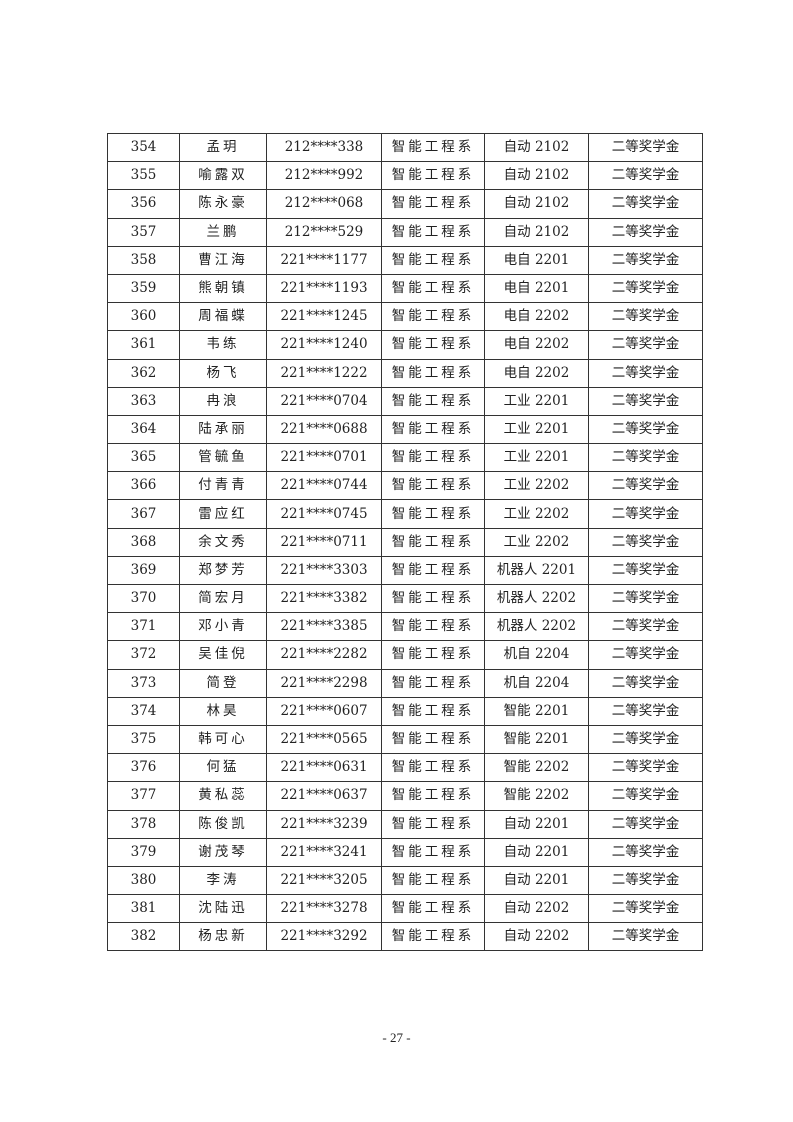 The width and height of the screenshot is (793, 1122). Describe the element at coordinates (143, 880) in the screenshot. I see `row-number-cell: 380` at that location.